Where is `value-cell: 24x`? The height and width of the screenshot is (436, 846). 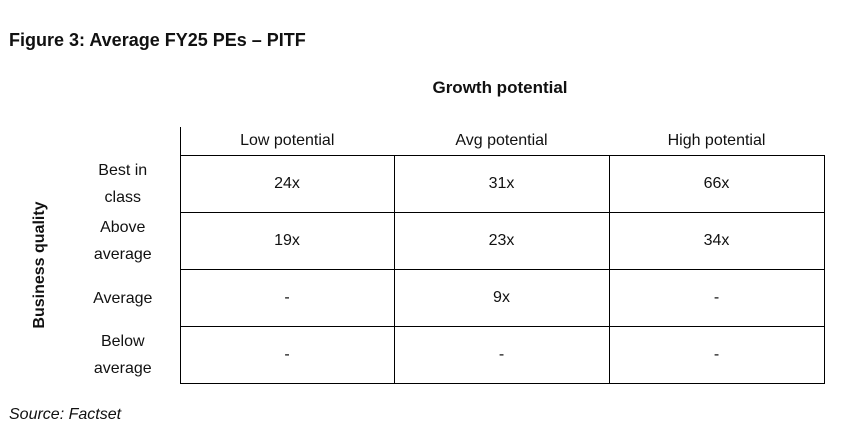 value-cell: 24x is located at coordinates (287, 184).